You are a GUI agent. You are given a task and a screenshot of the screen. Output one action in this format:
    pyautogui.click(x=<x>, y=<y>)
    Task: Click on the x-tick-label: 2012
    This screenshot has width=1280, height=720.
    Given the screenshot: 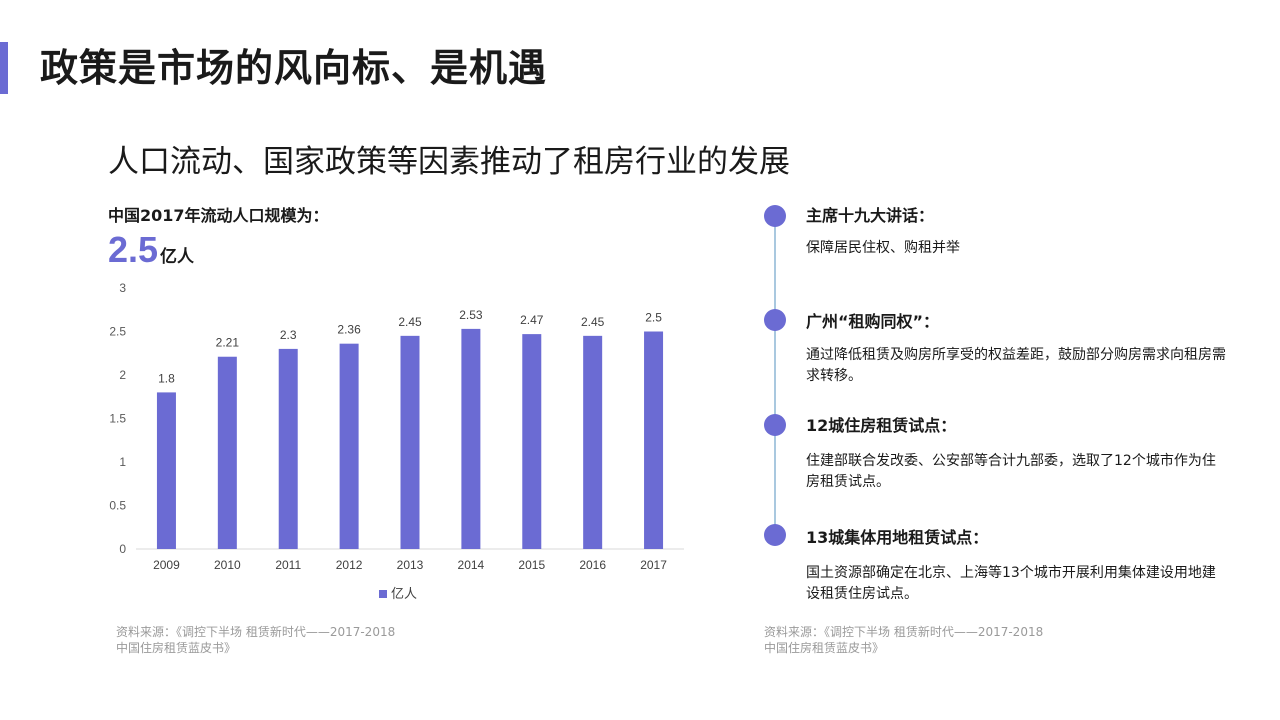 What is the action you would take?
    pyautogui.click(x=349, y=565)
    